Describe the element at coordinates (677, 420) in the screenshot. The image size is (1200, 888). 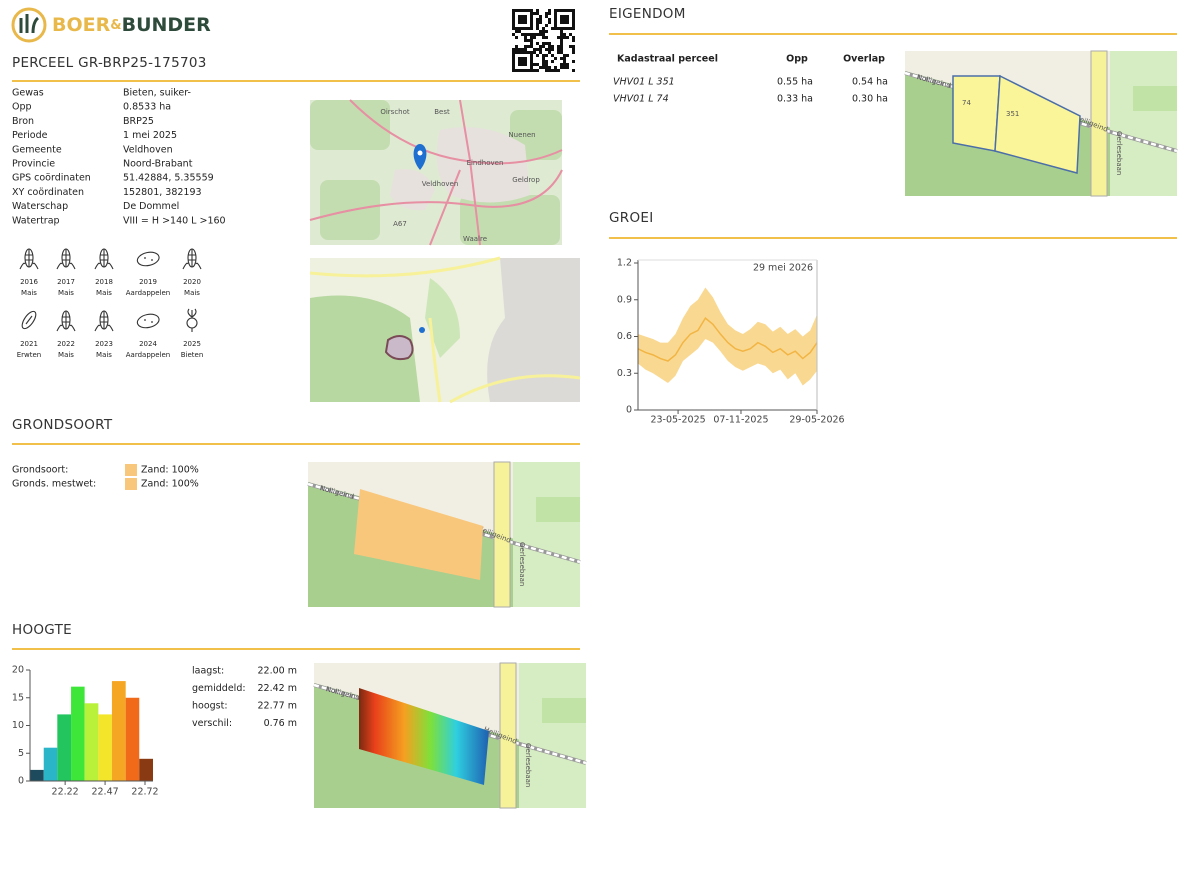
I see `x-tick-label: 23-05-2025` at that location.